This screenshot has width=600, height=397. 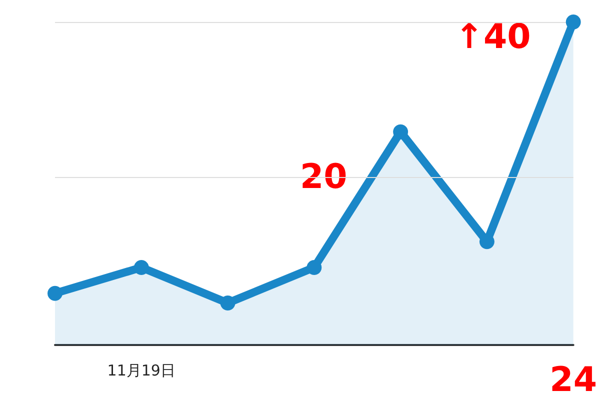 I want to click on annotation: ↑40, so click(x=493, y=37).